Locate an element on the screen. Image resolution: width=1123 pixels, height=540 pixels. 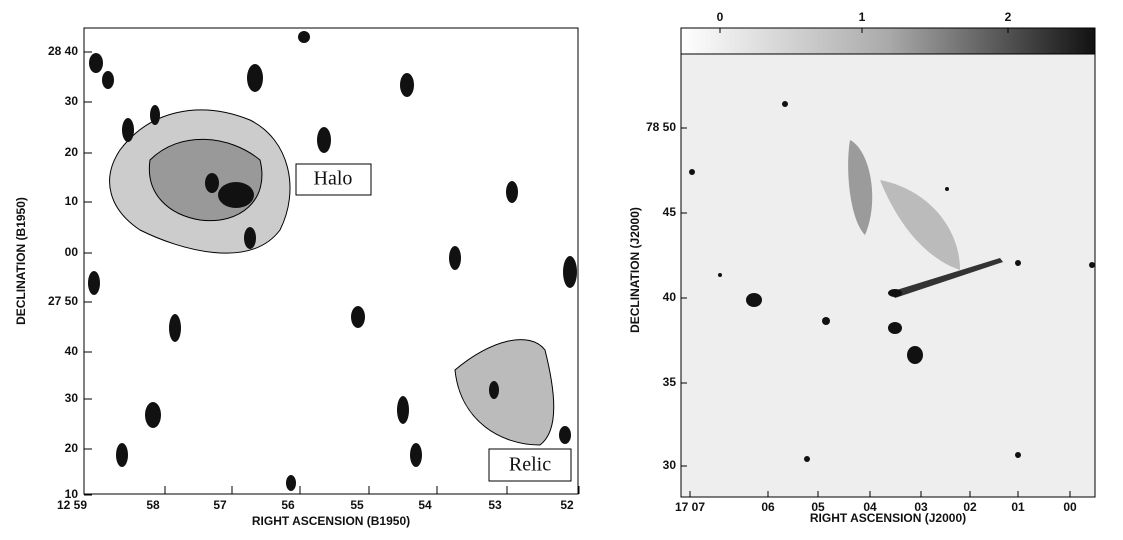
y-tick-label: 00 is located at coordinates (72, 252).